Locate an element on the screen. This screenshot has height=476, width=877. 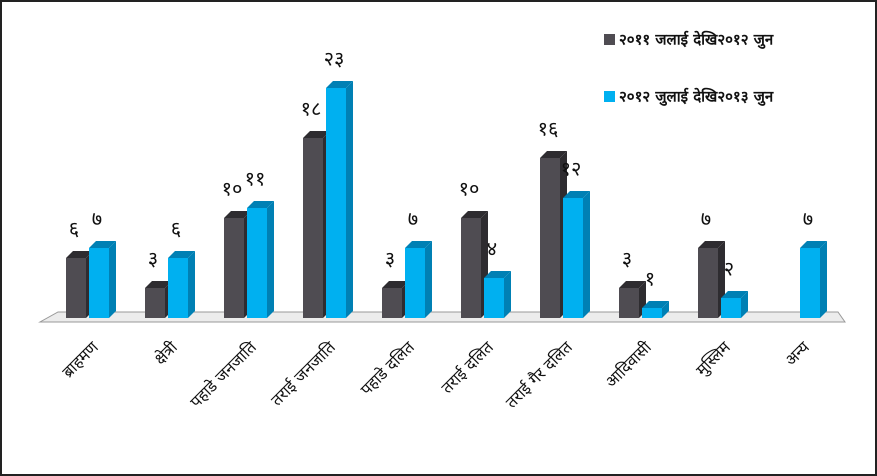
data-label: २ is located at coordinates (729, 269).